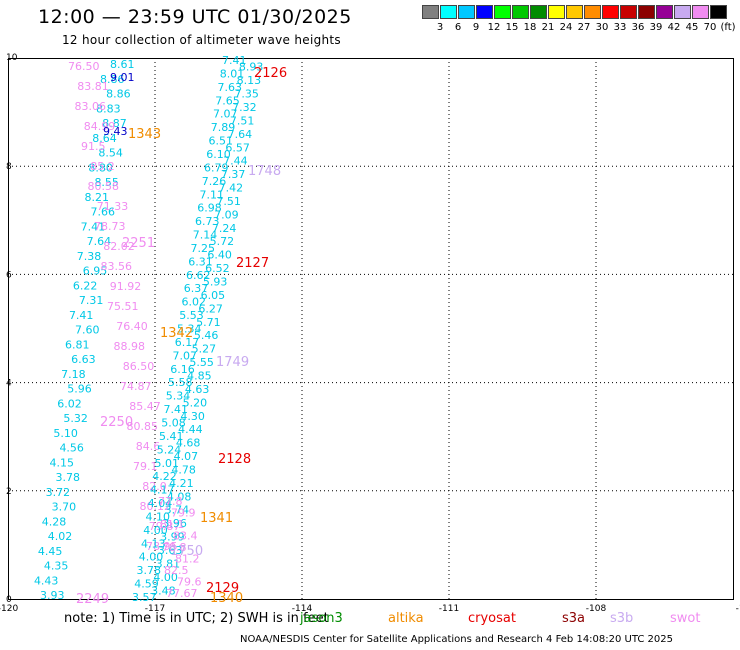  Describe the element at coordinates (227, 100) in the screenshot. I see `swh-value-track-b: 7.65` at that location.